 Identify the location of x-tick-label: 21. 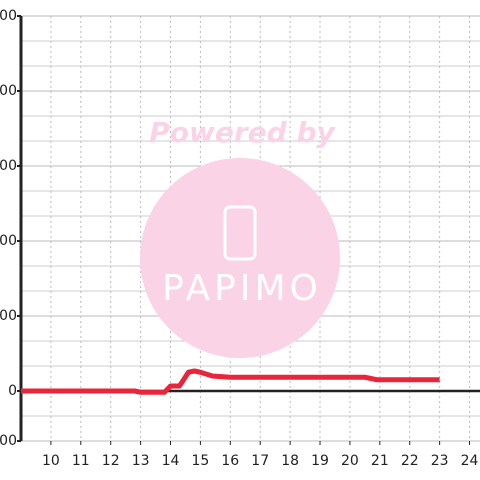
(380, 461).